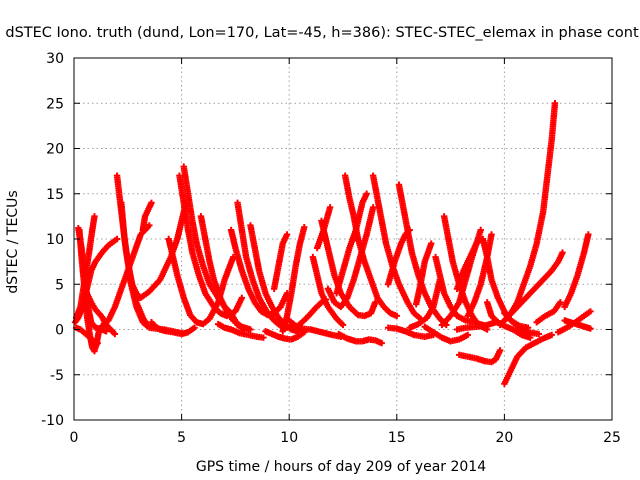  What do you see at coordinates (181, 438) in the screenshot?
I see `x-tick-label: 5` at bounding box center [181, 438].